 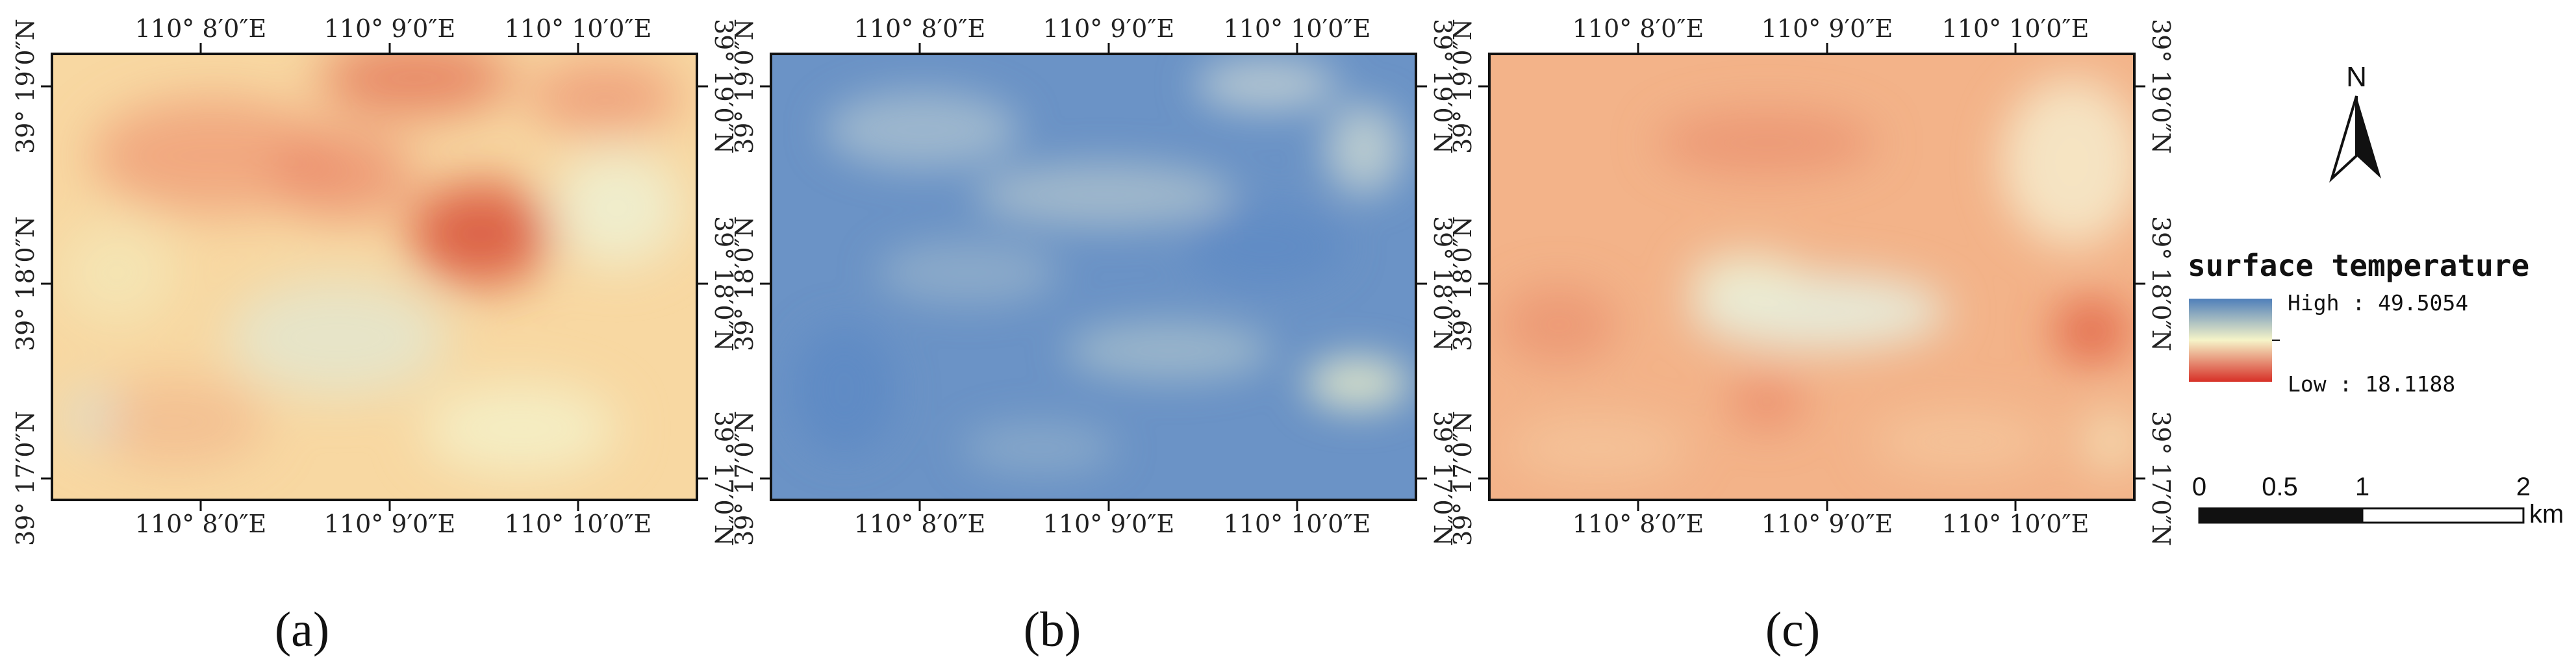 I want to click on scale-segment-light, so click(x=2443, y=515).